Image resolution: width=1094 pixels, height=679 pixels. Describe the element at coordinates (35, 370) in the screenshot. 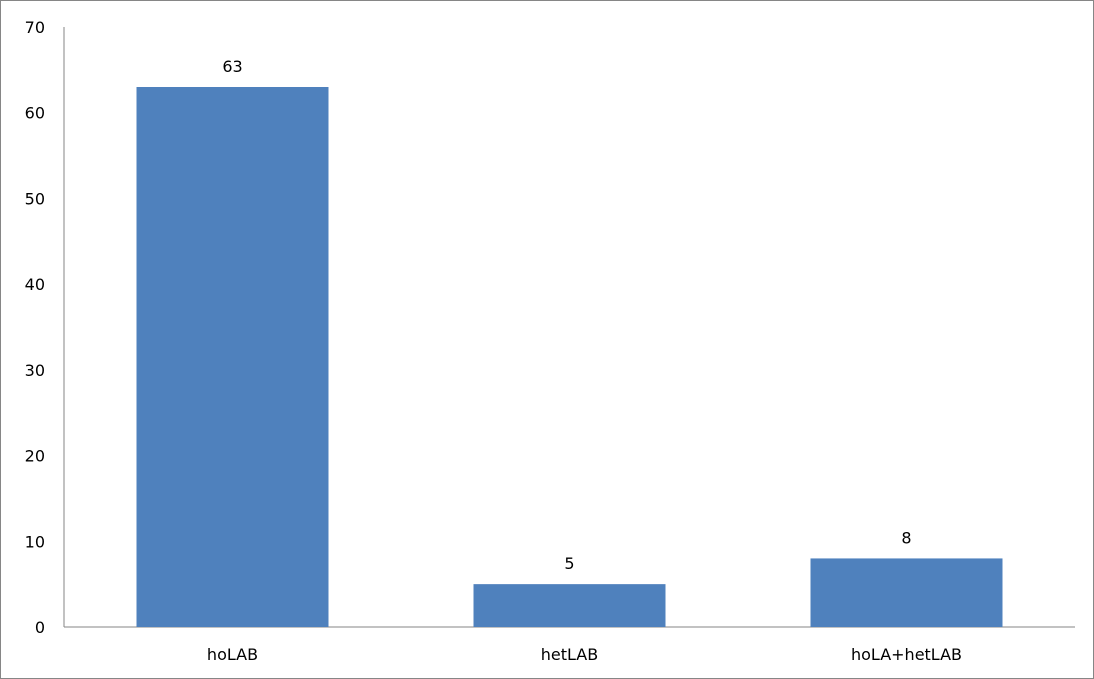

I see `y-tick-label: 30` at that location.